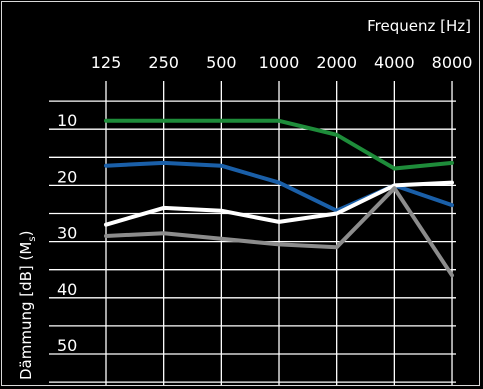 The image size is (483, 389). I want to click on y-axis-title: Dämmung [dB] (Ms), so click(27, 305).